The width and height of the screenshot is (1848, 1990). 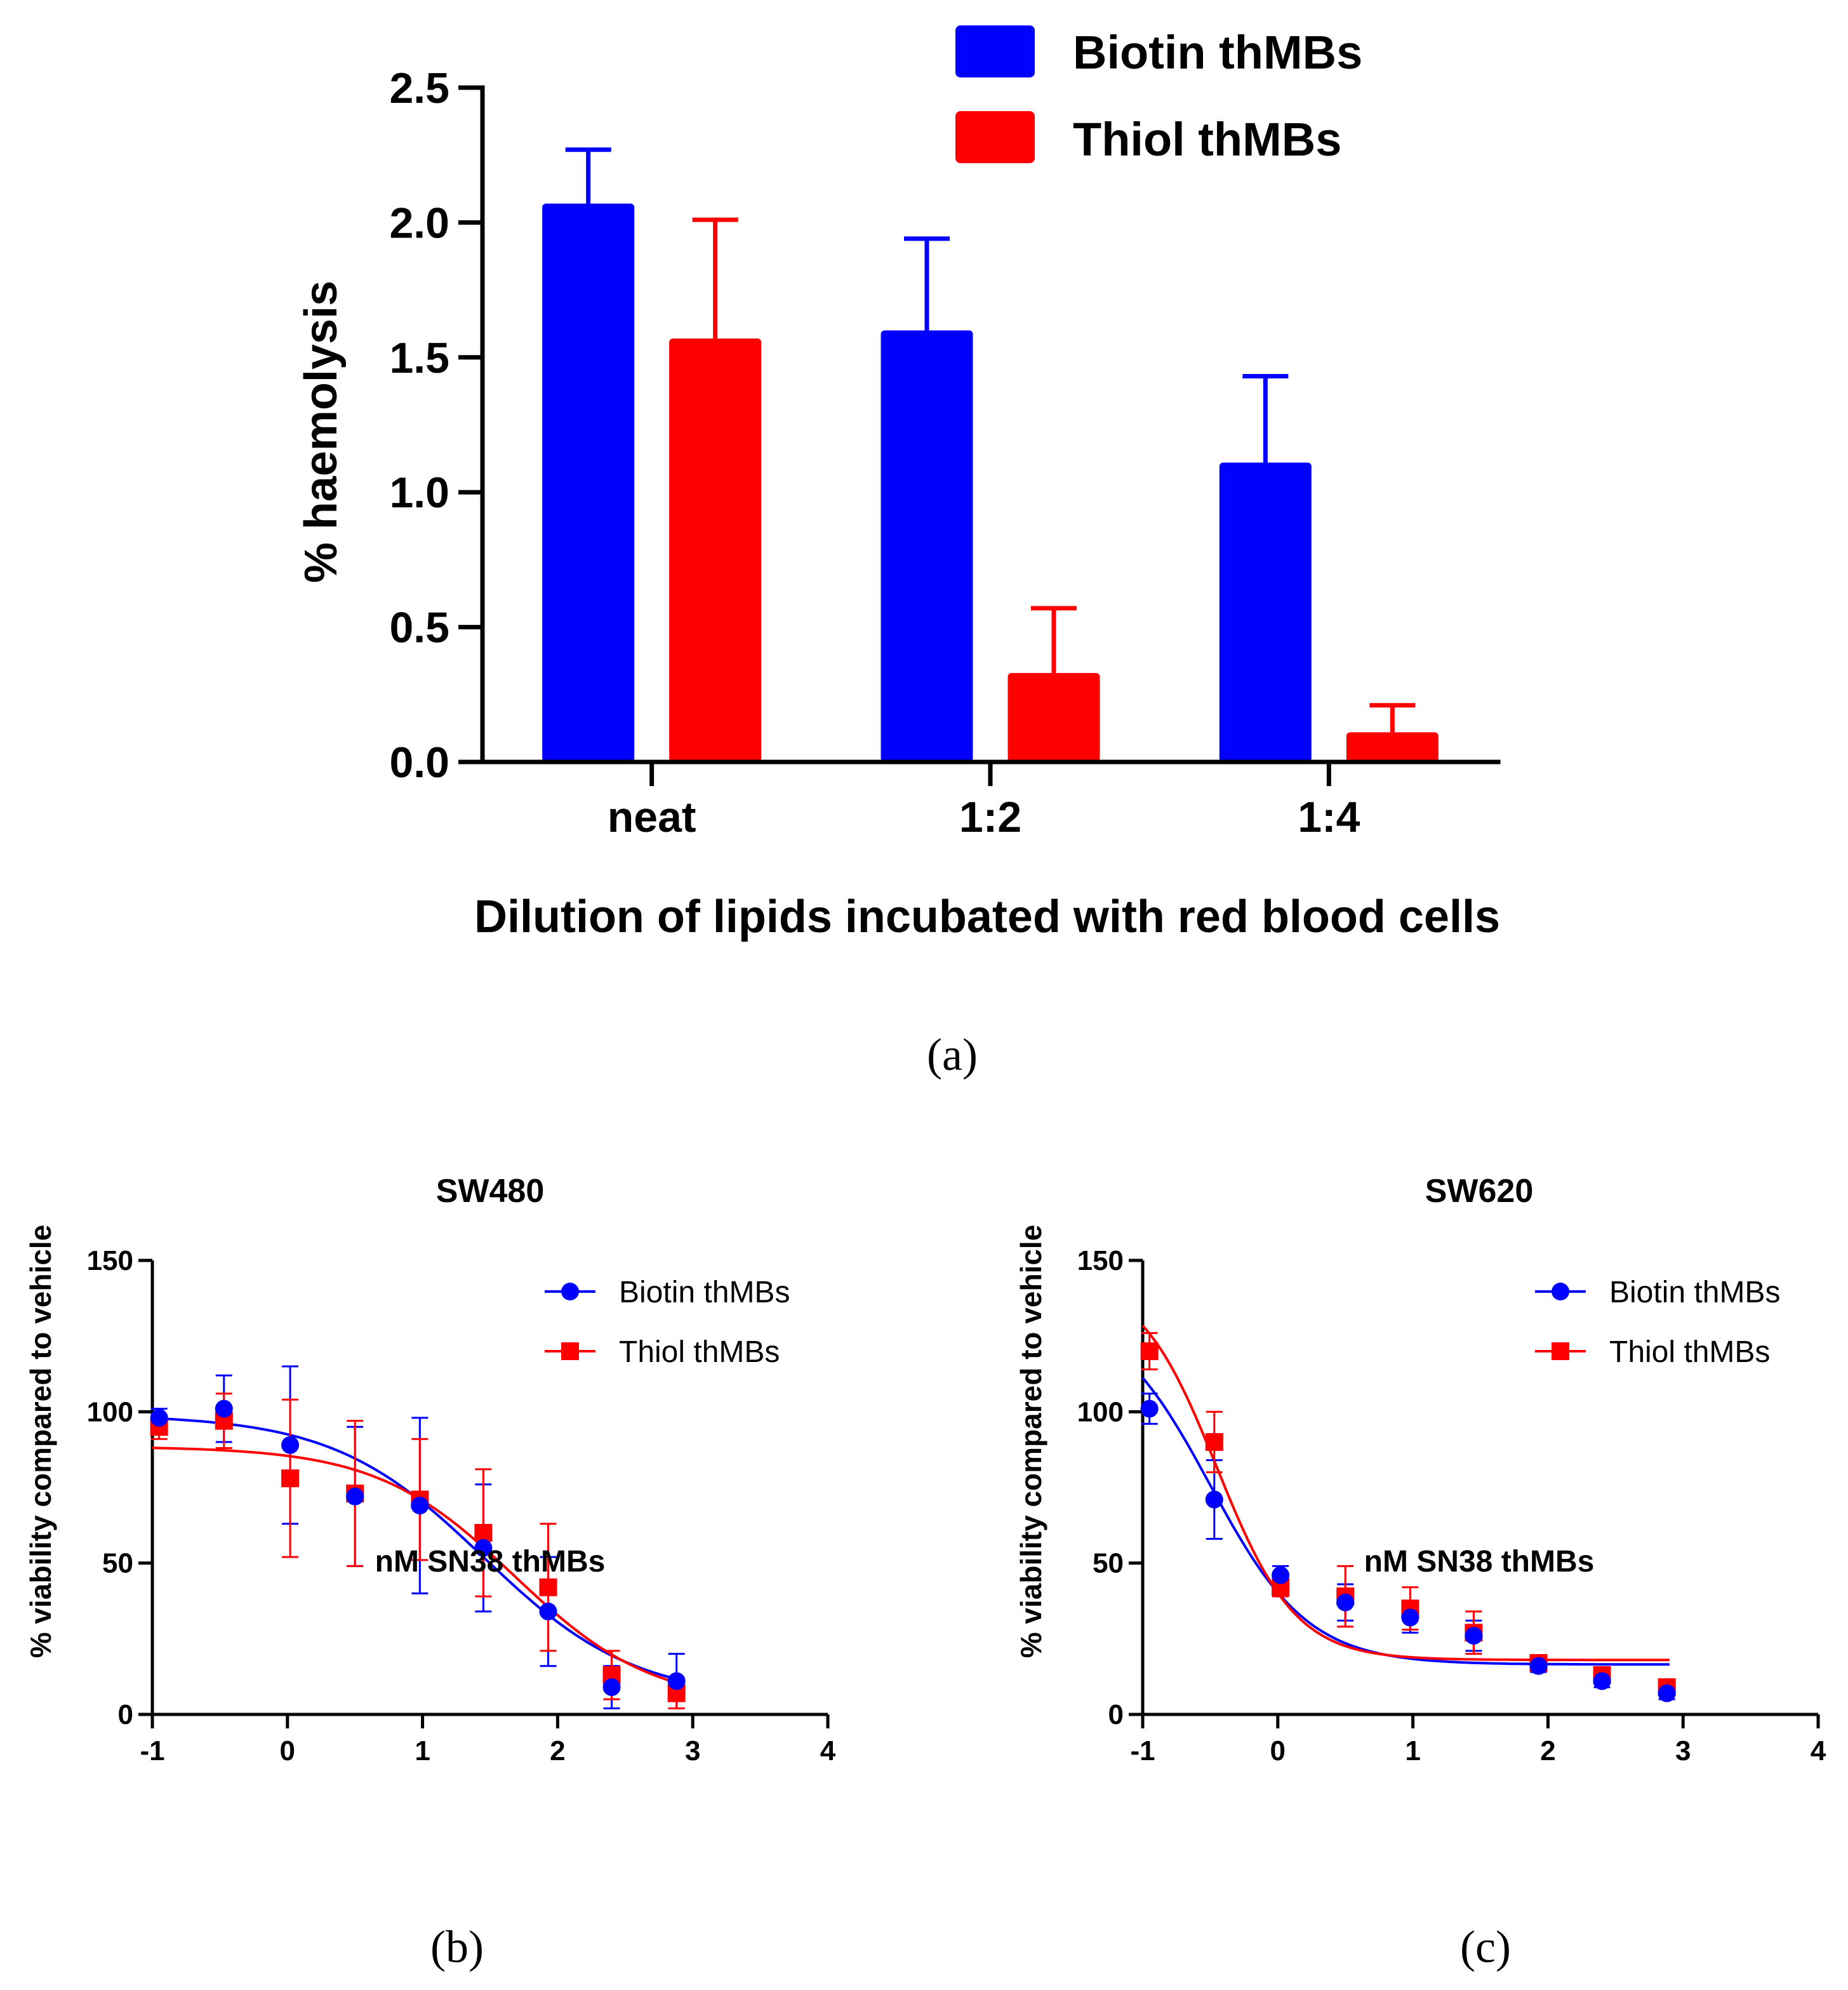 What do you see at coordinates (1329, 817) in the screenshot?
I see `x-tick-label: 1:4` at bounding box center [1329, 817].